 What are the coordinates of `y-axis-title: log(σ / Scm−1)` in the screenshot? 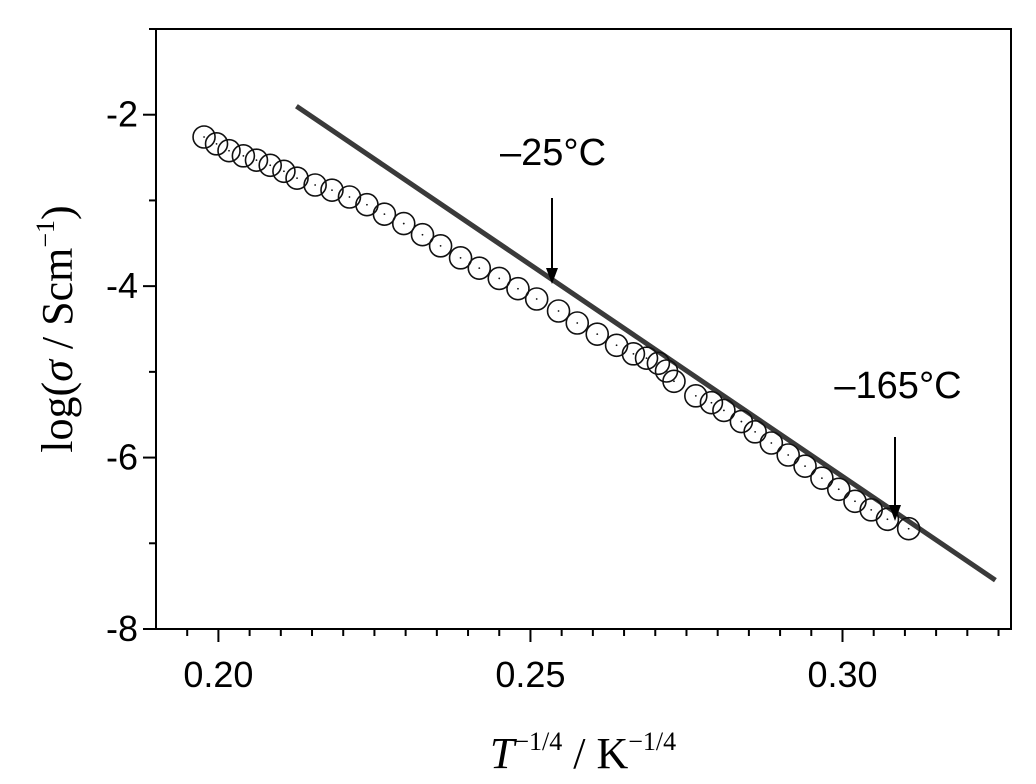 It's located at (56, 328).